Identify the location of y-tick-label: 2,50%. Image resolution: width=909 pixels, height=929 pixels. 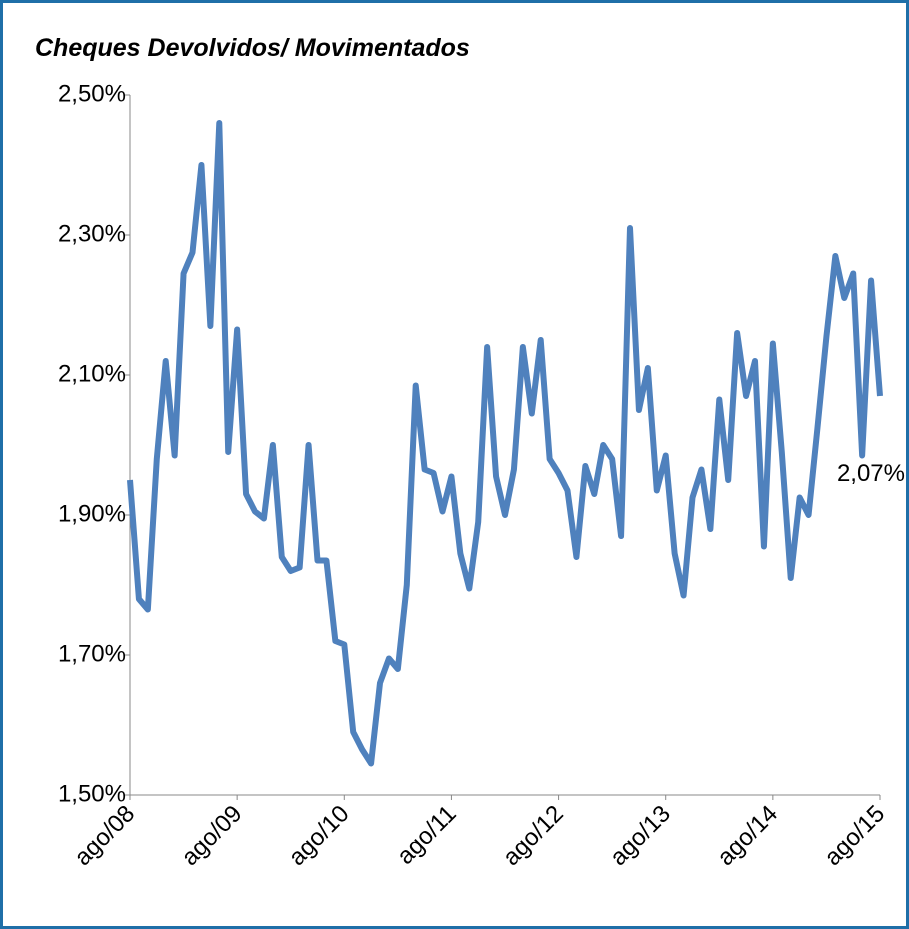
(92, 93).